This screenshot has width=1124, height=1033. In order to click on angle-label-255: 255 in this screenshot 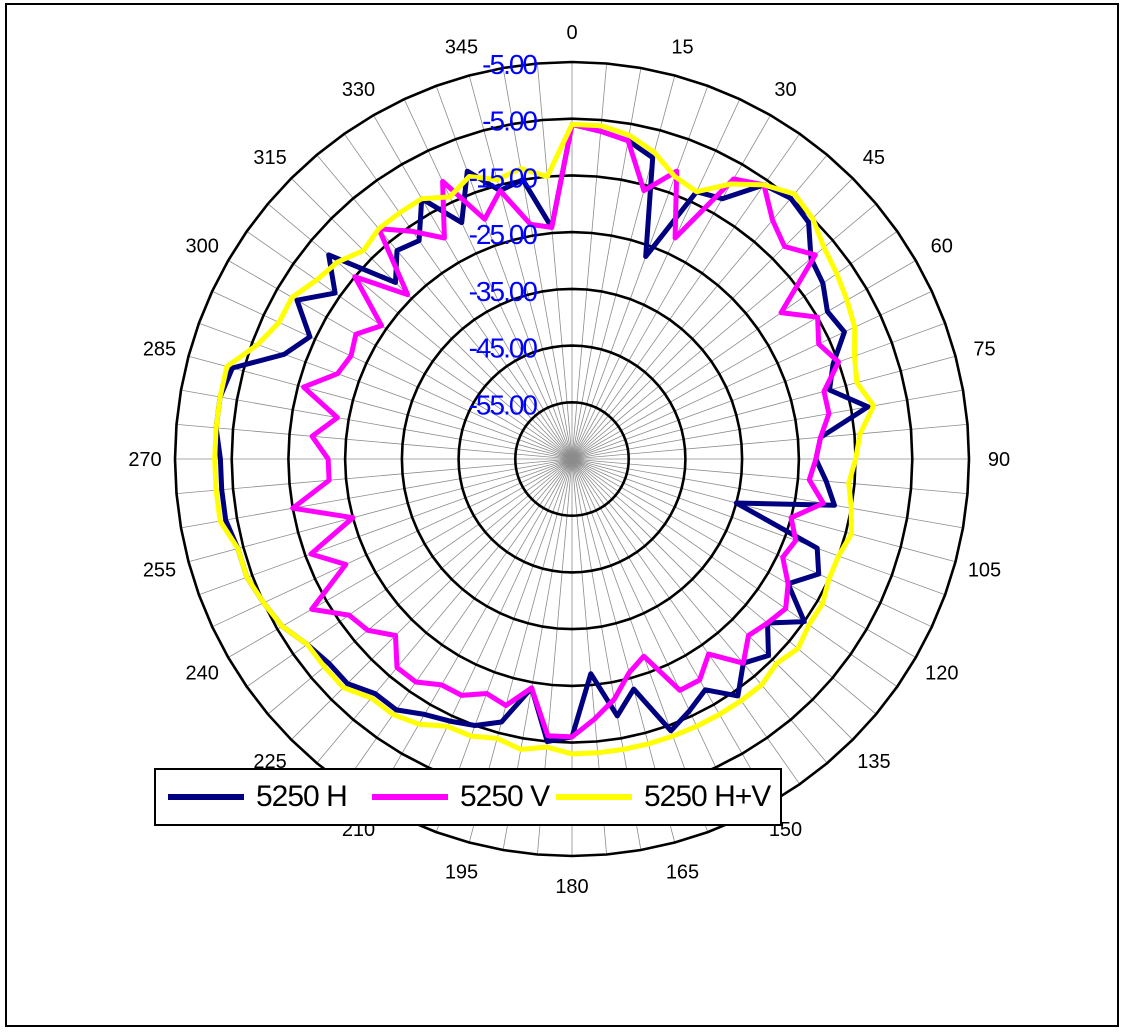, I will do `click(159, 571)`.